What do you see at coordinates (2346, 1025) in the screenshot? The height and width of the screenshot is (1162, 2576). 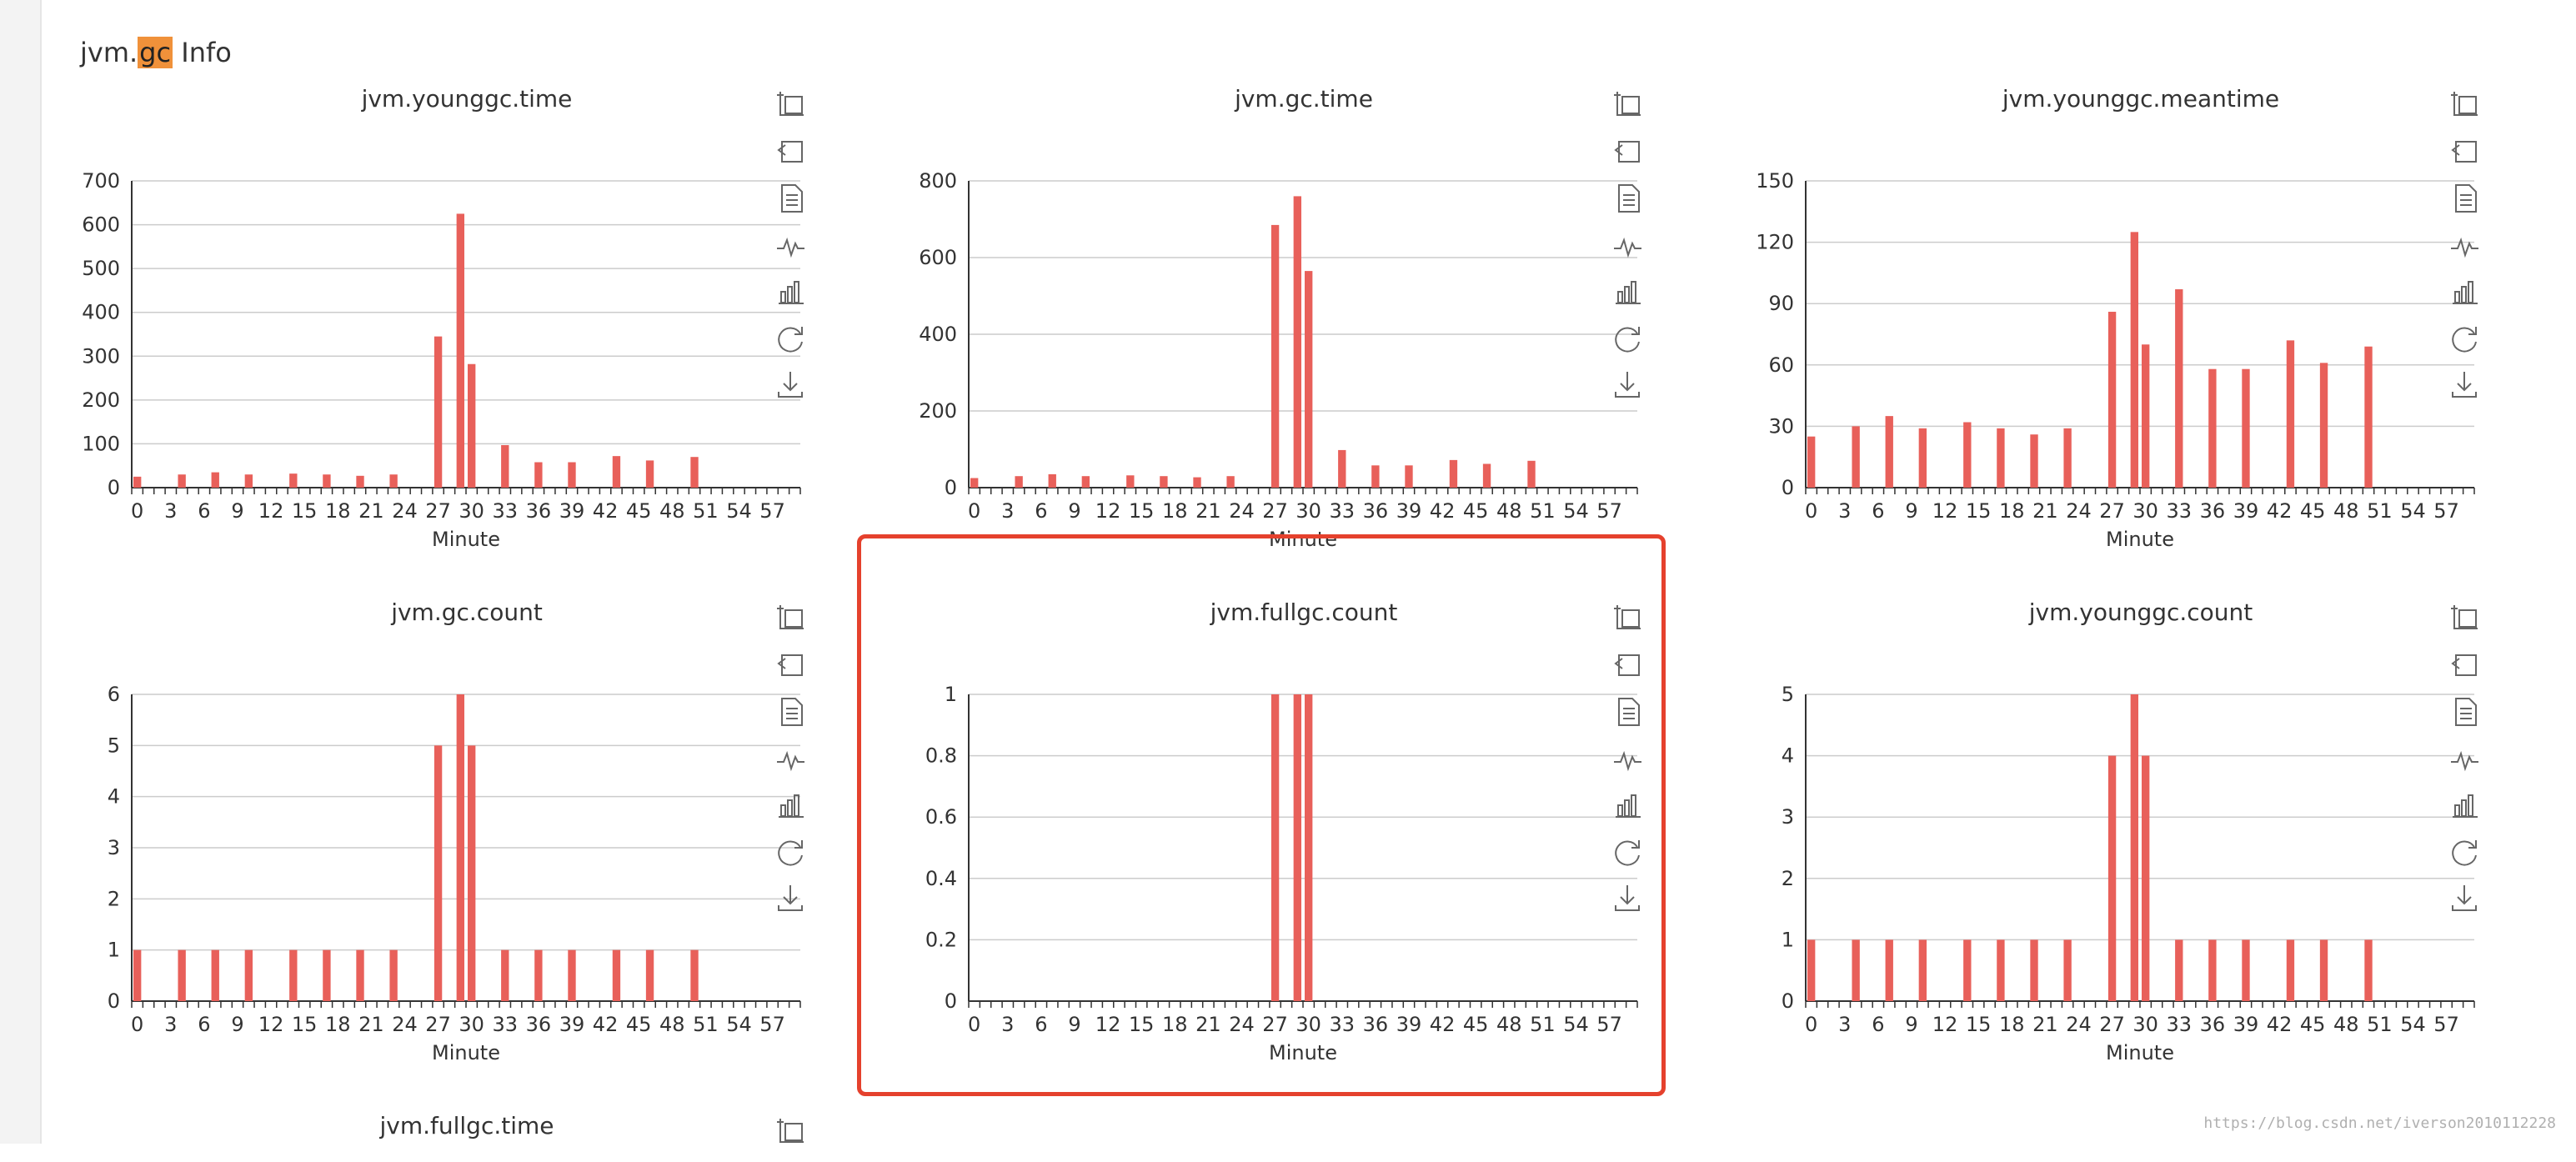 I see `x-tick-label: 48` at bounding box center [2346, 1025].